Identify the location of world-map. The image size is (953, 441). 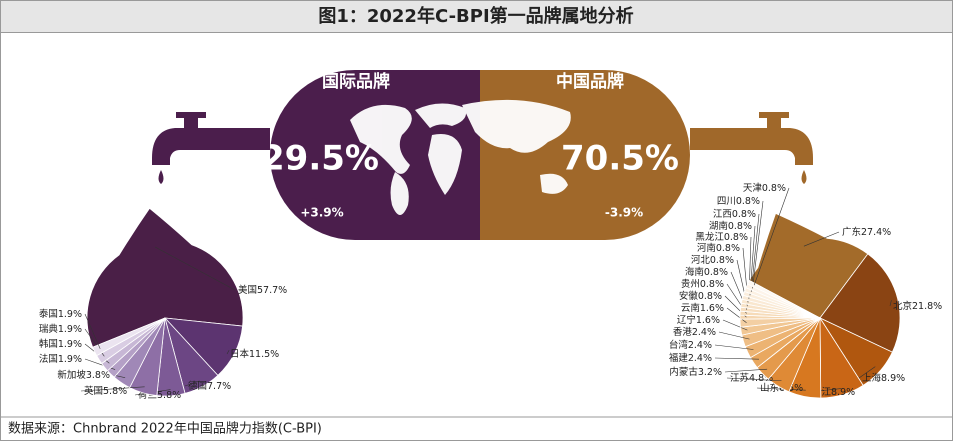
(460, 157).